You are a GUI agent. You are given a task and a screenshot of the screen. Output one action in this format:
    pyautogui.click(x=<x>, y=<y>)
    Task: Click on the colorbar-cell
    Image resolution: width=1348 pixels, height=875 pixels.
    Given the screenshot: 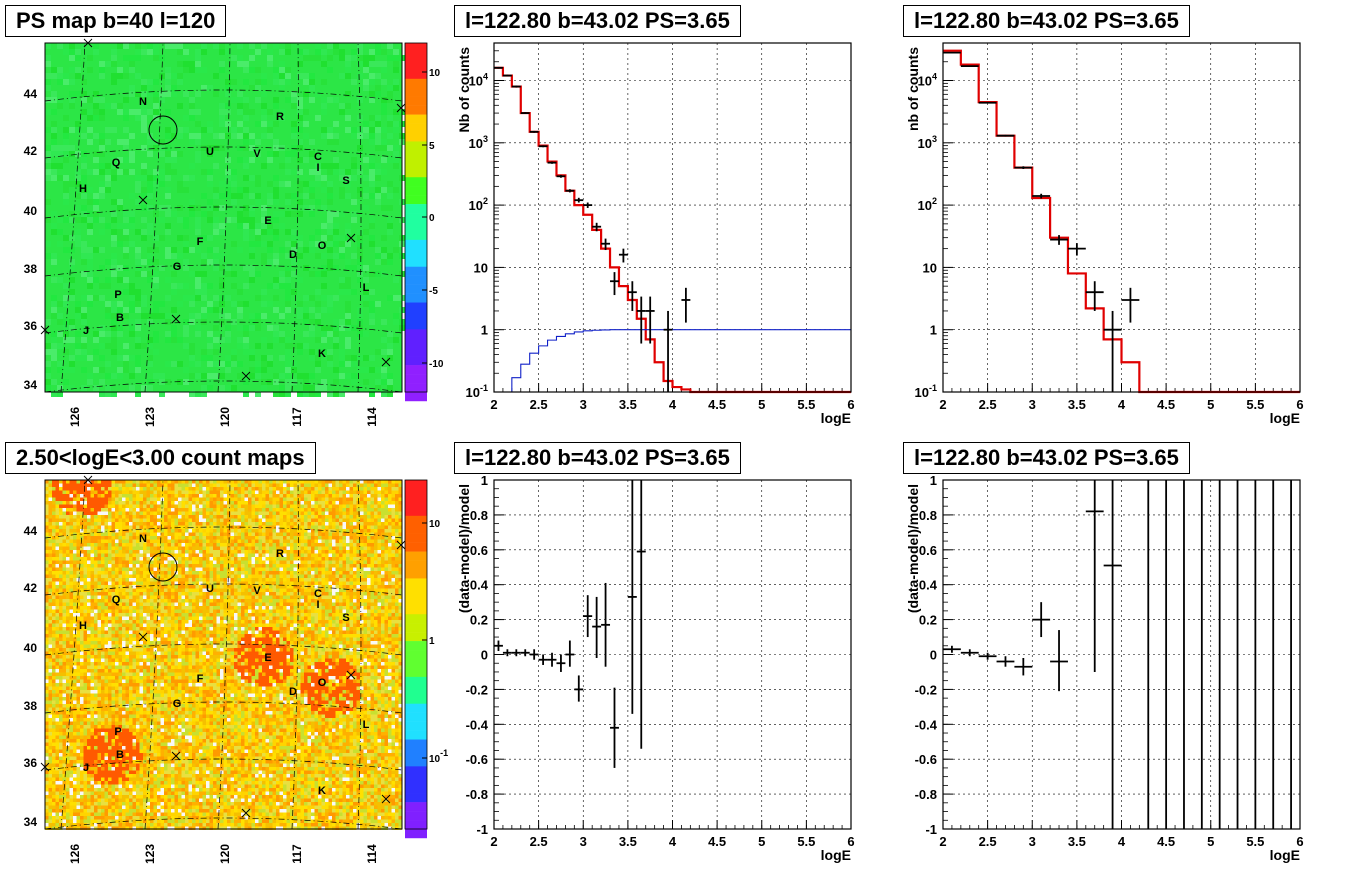 What is the action you would take?
    pyautogui.click(x=416, y=119)
    